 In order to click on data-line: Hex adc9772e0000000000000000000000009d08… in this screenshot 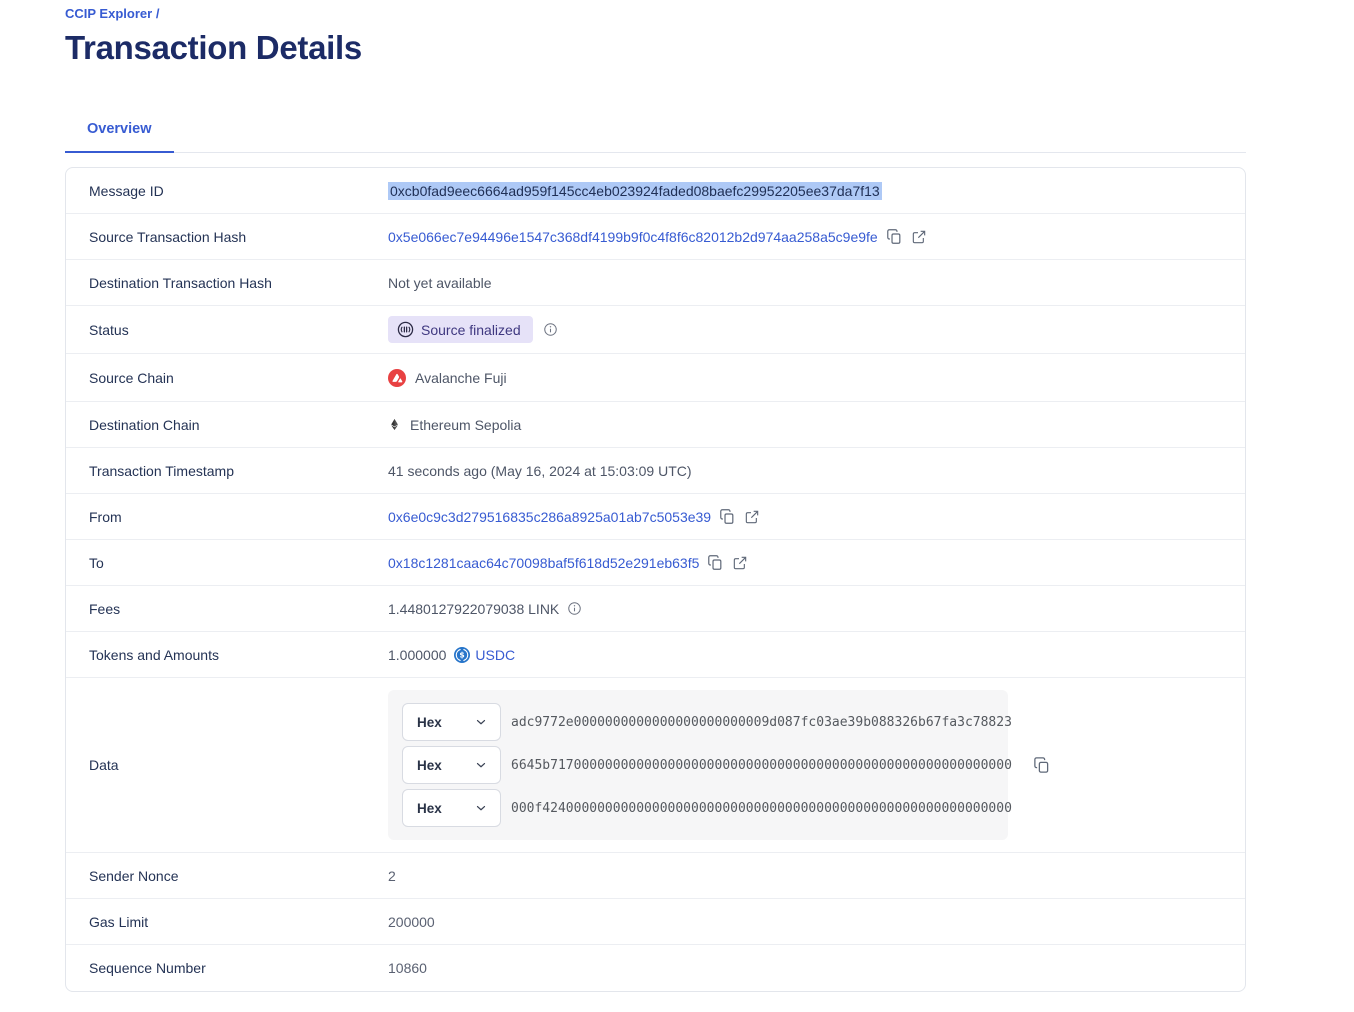, I will do `click(707, 722)`.